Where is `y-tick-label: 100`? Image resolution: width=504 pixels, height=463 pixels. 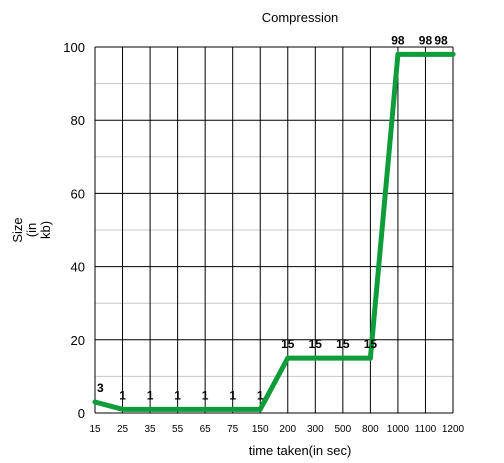 y-tick-label: 100 is located at coordinates (74, 47).